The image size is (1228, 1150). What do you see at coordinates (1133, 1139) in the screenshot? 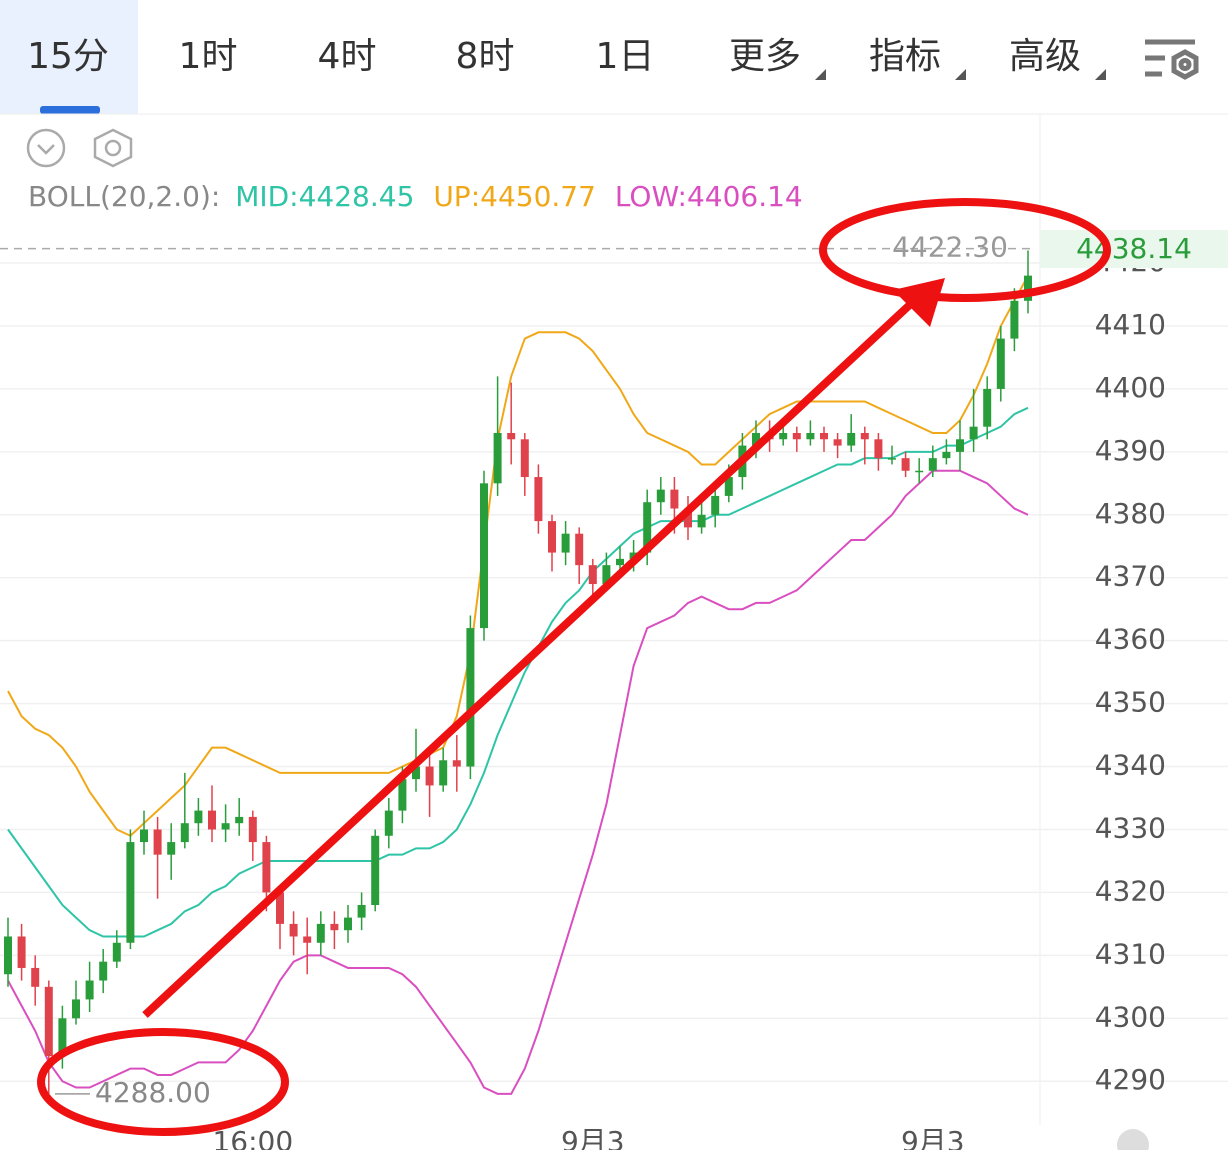
I see `zoom-button` at bounding box center [1133, 1139].